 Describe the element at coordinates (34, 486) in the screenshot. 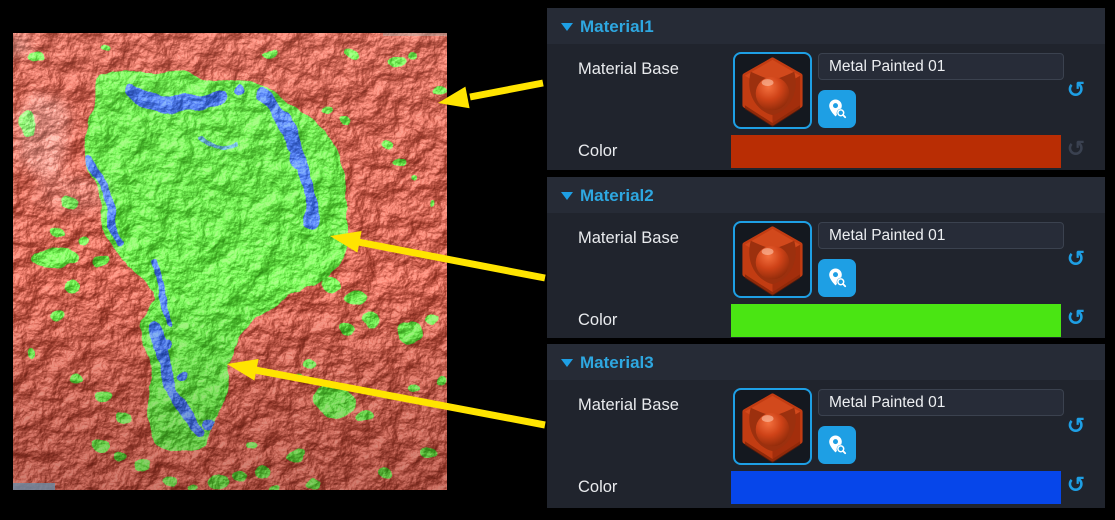

I see `bottom-edge-artifact` at that location.